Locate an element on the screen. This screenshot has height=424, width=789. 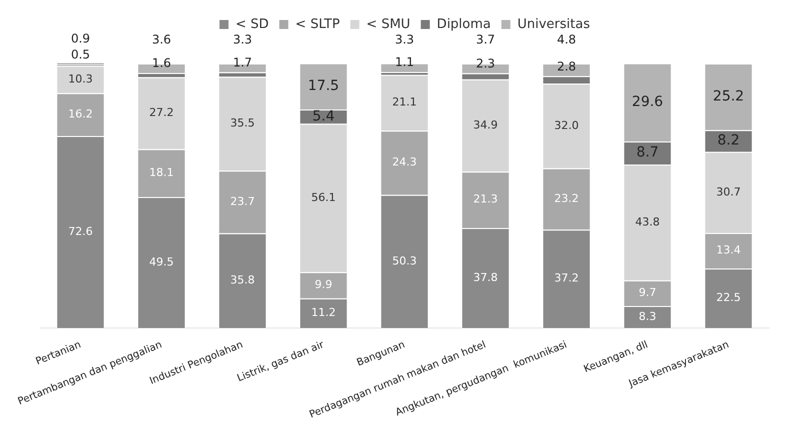
data-label: 56.1 is located at coordinates (323, 197).